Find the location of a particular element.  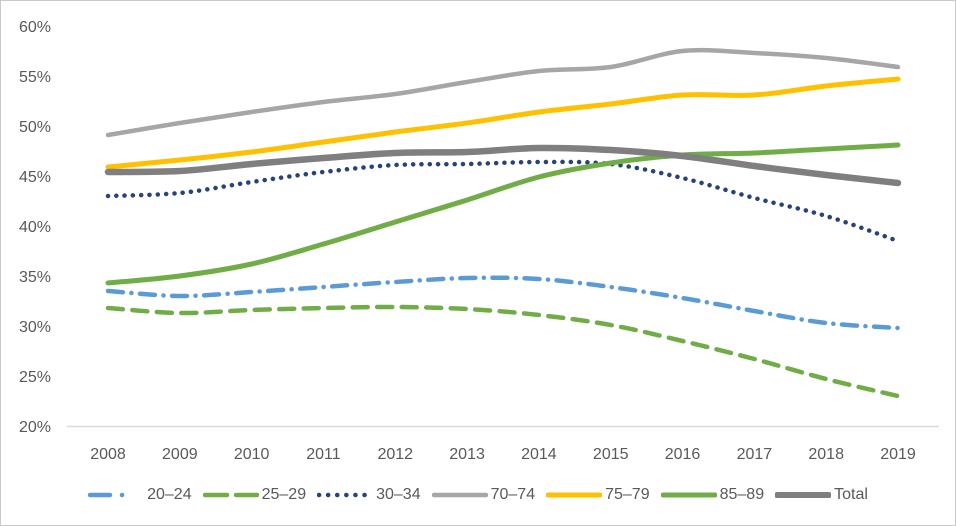

y-tick-label-20-: 20% is located at coordinates (35, 427).